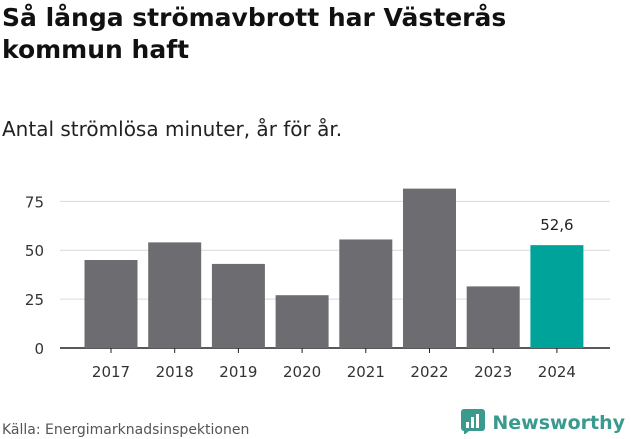  What do you see at coordinates (172, 129) in the screenshot?
I see `chart-subtitle: Antal strömlösa minuter, år för år.` at bounding box center [172, 129].